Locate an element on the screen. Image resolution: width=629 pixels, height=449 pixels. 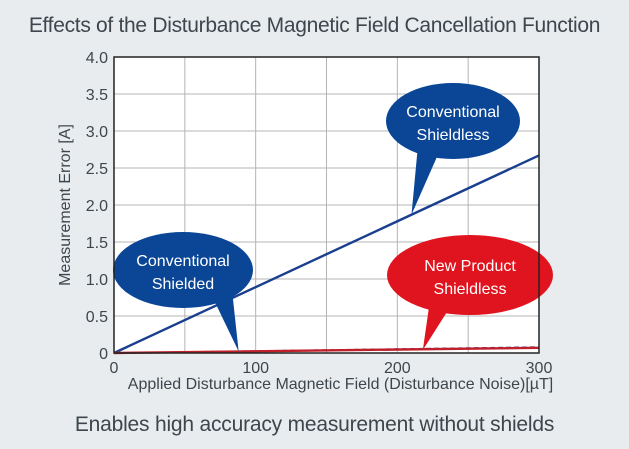
x-tick-label: 100 is located at coordinates (255, 368).